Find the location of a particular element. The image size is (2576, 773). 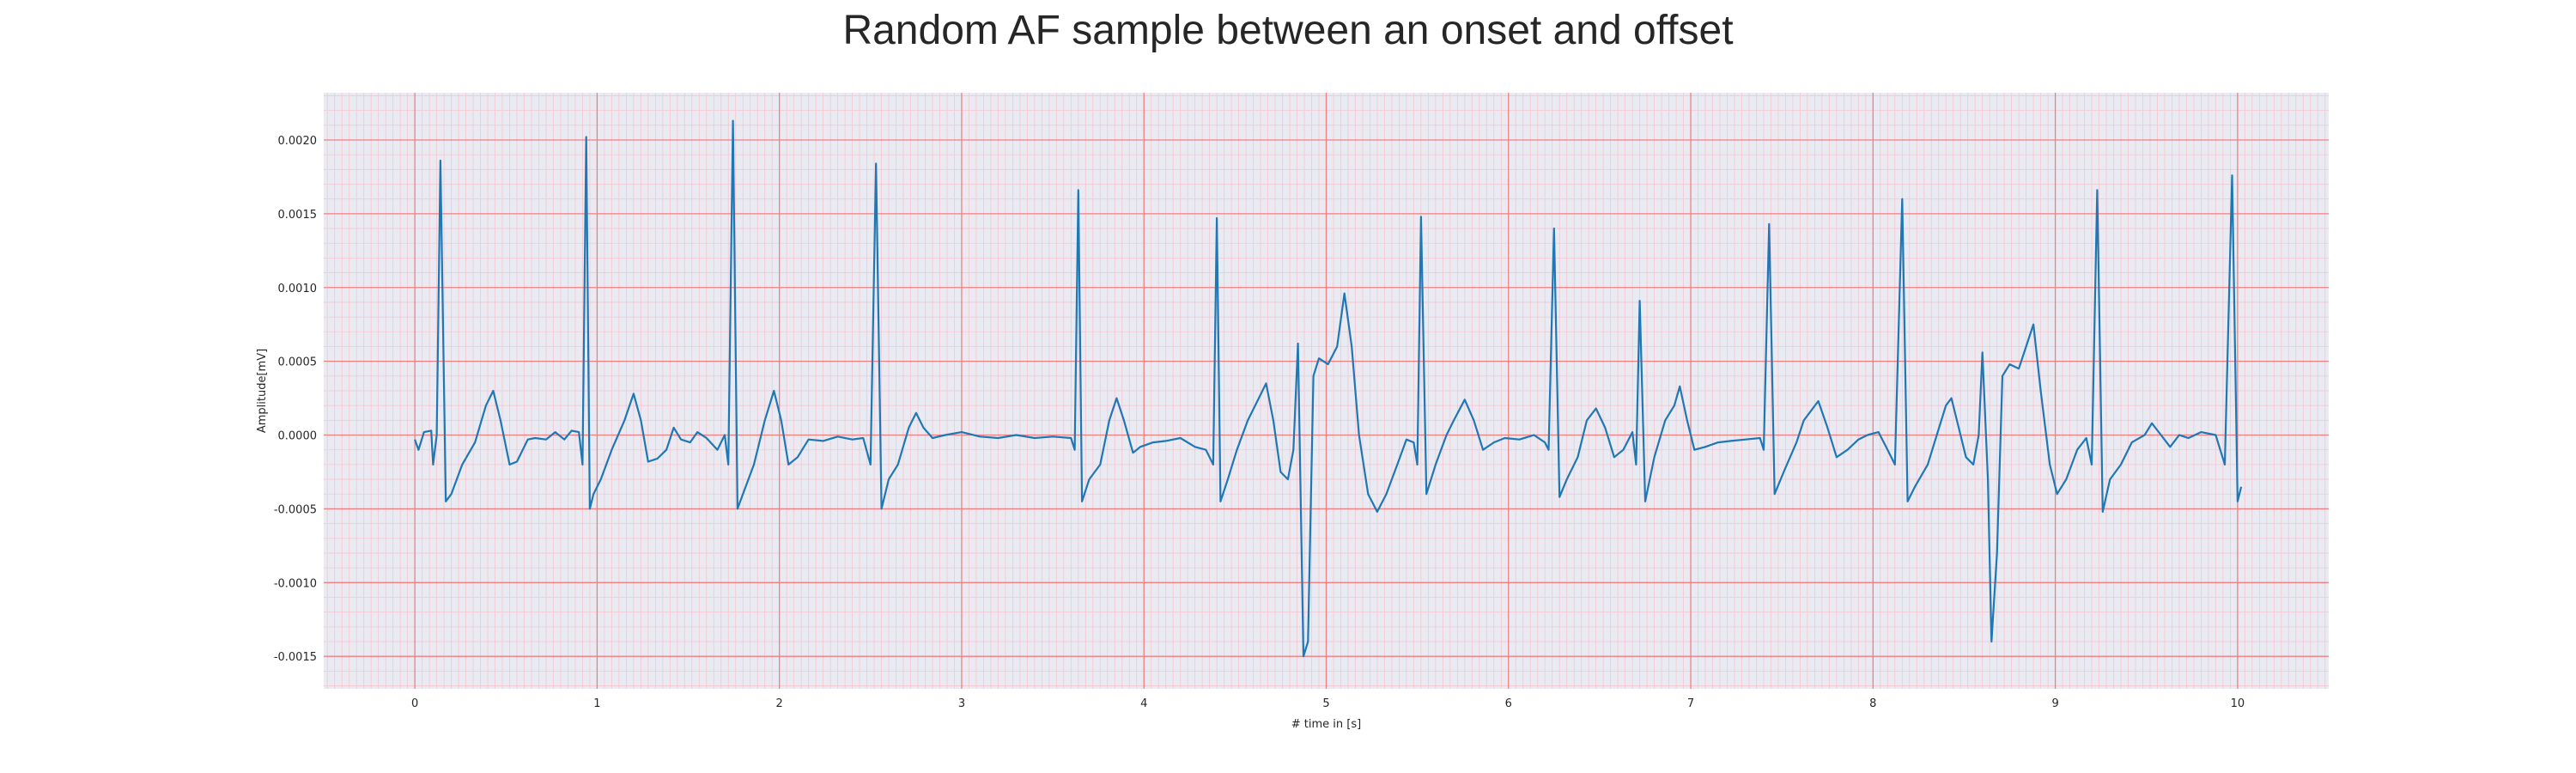

y-tick-label: 0.0020 is located at coordinates (298, 141).